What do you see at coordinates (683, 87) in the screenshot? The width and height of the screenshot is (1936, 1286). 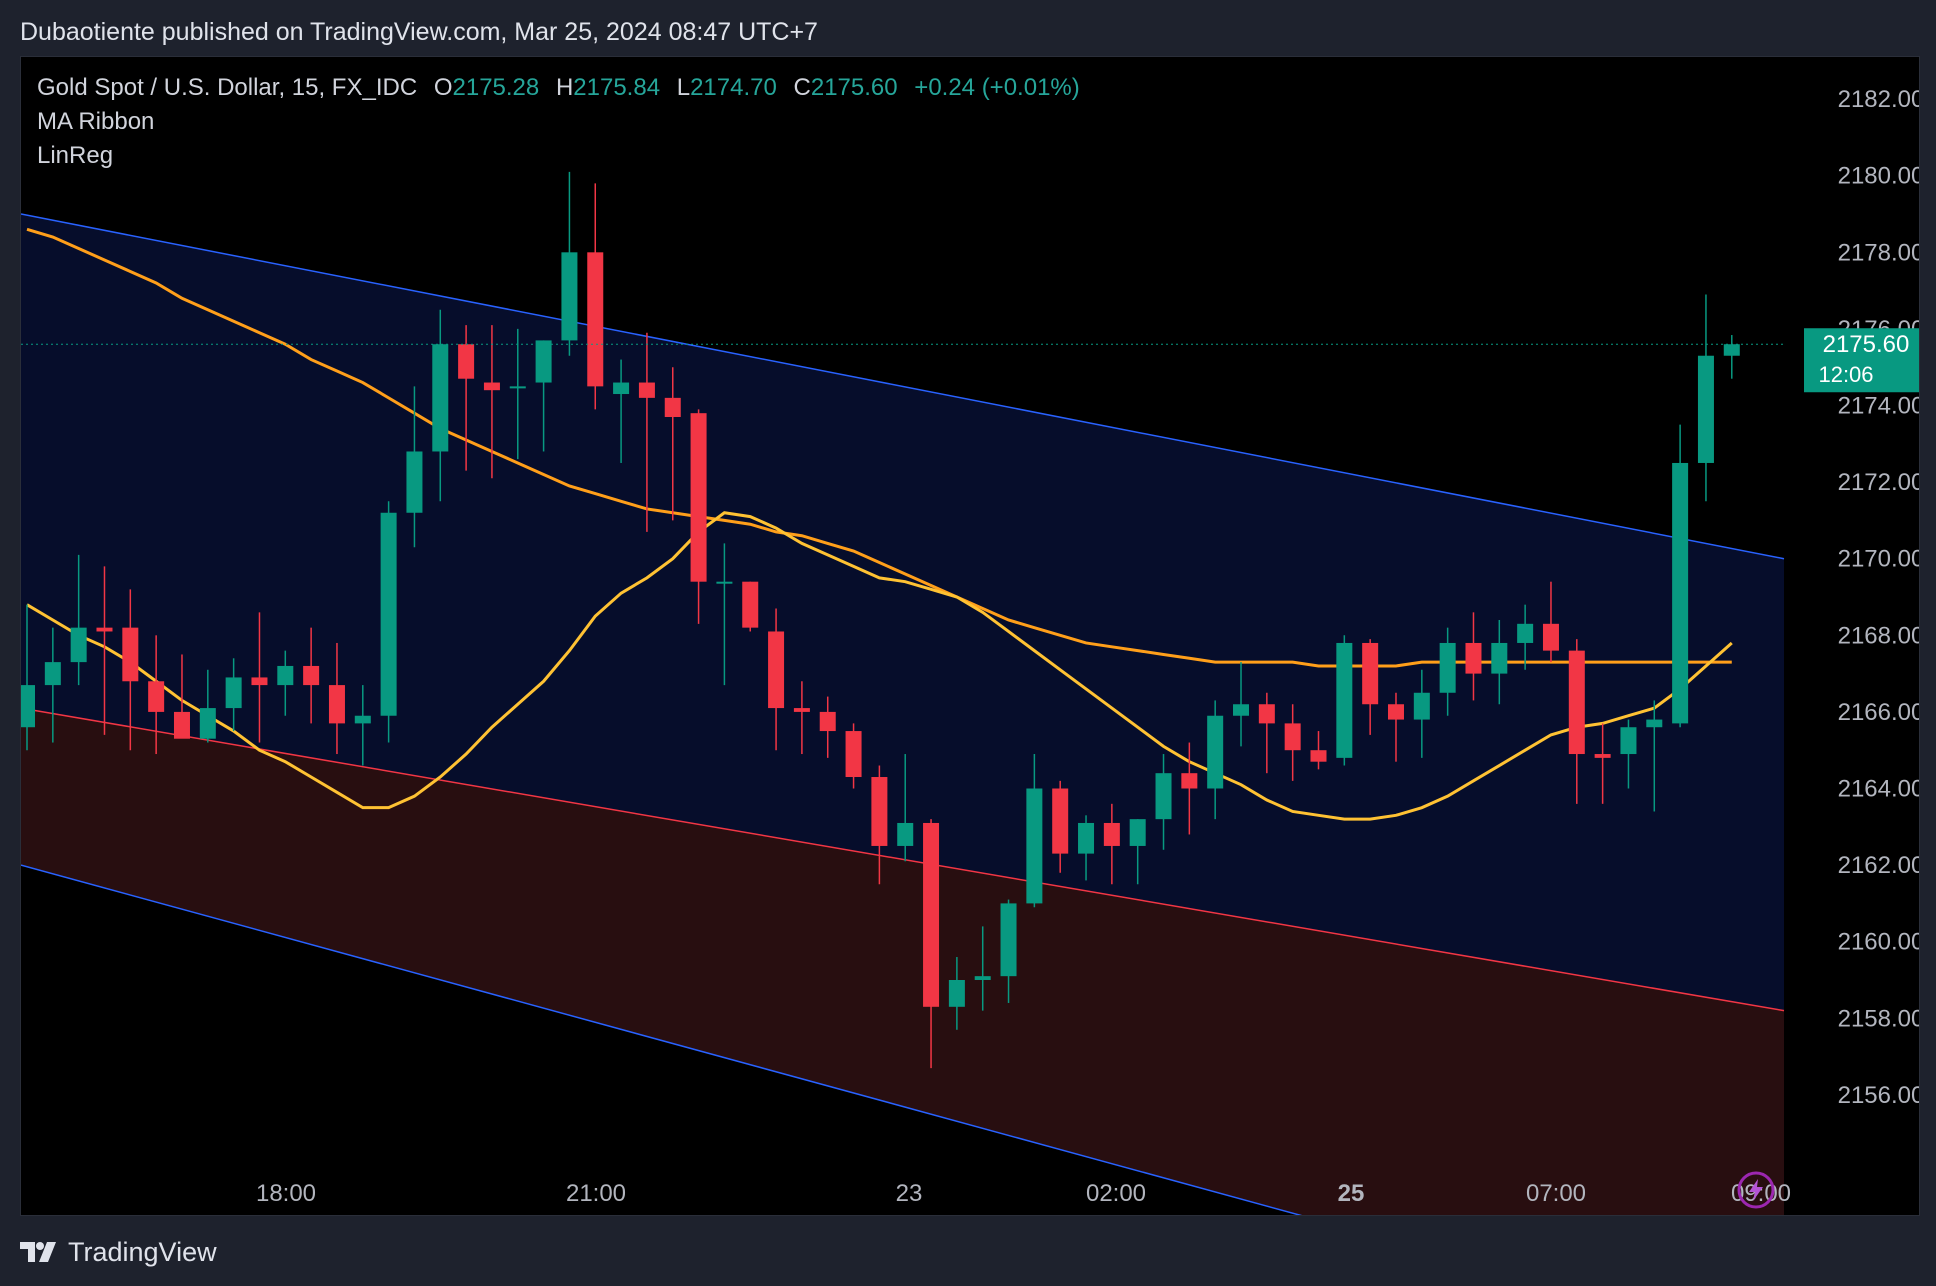 I see `low-label: L` at bounding box center [683, 87].